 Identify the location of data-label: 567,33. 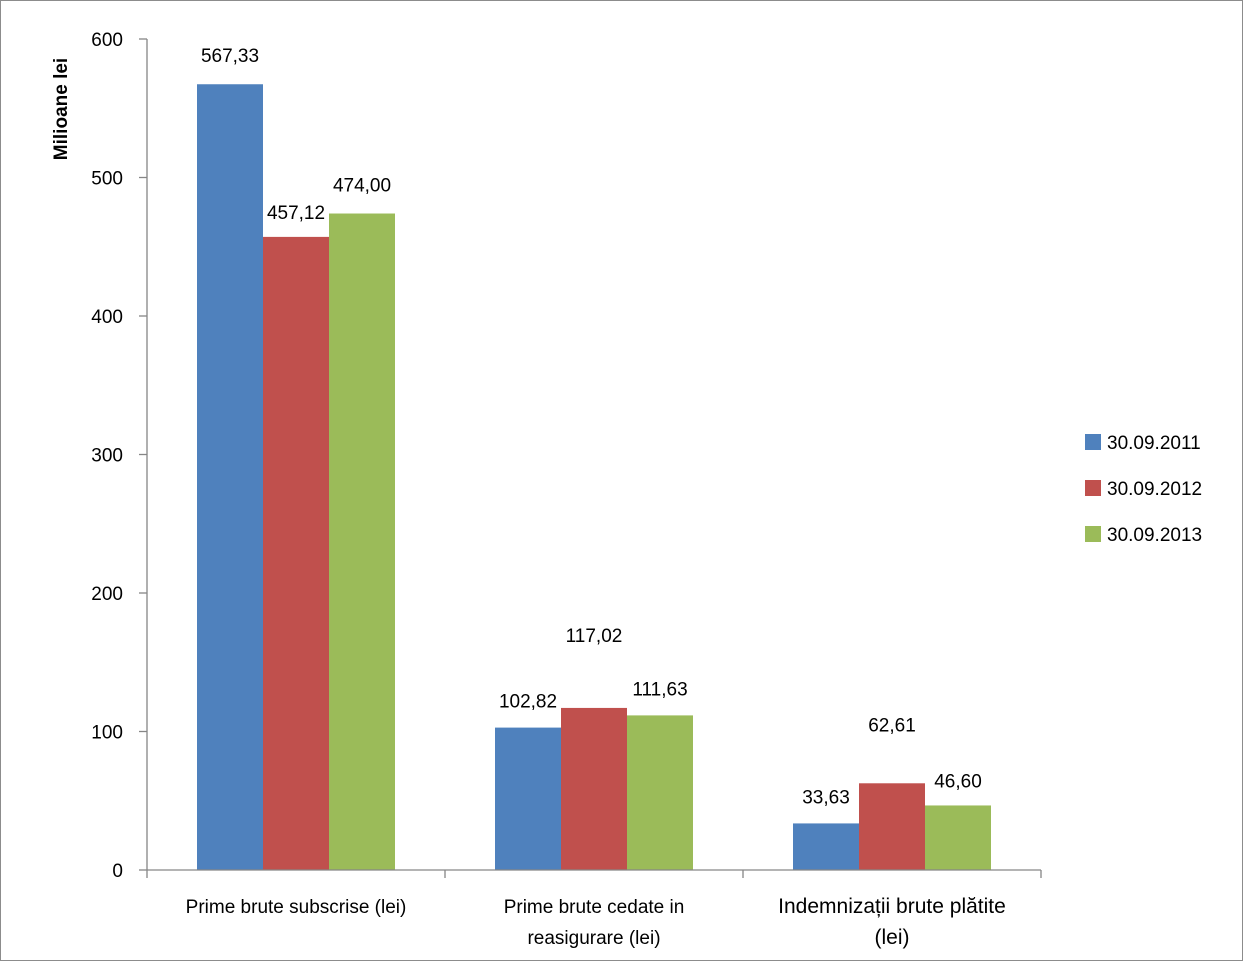
(230, 56).